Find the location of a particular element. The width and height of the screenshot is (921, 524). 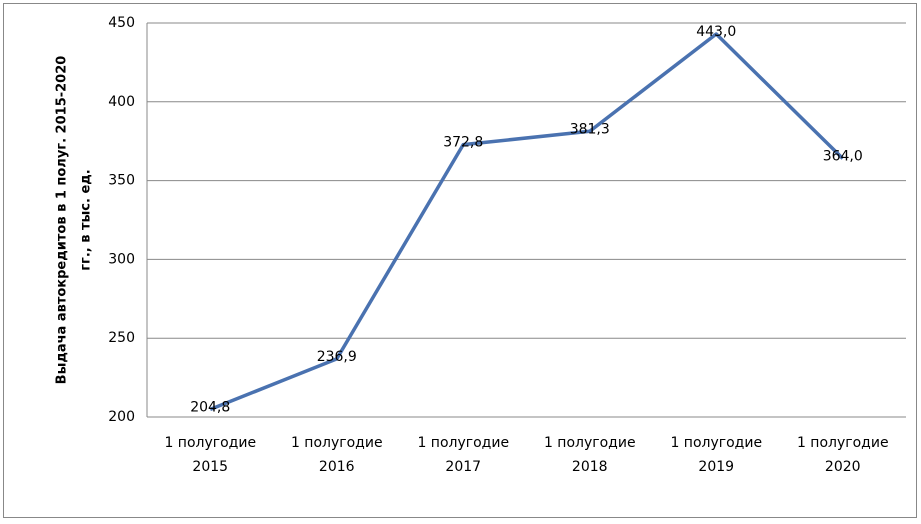

y-tick-label: 450 is located at coordinates (121, 23).